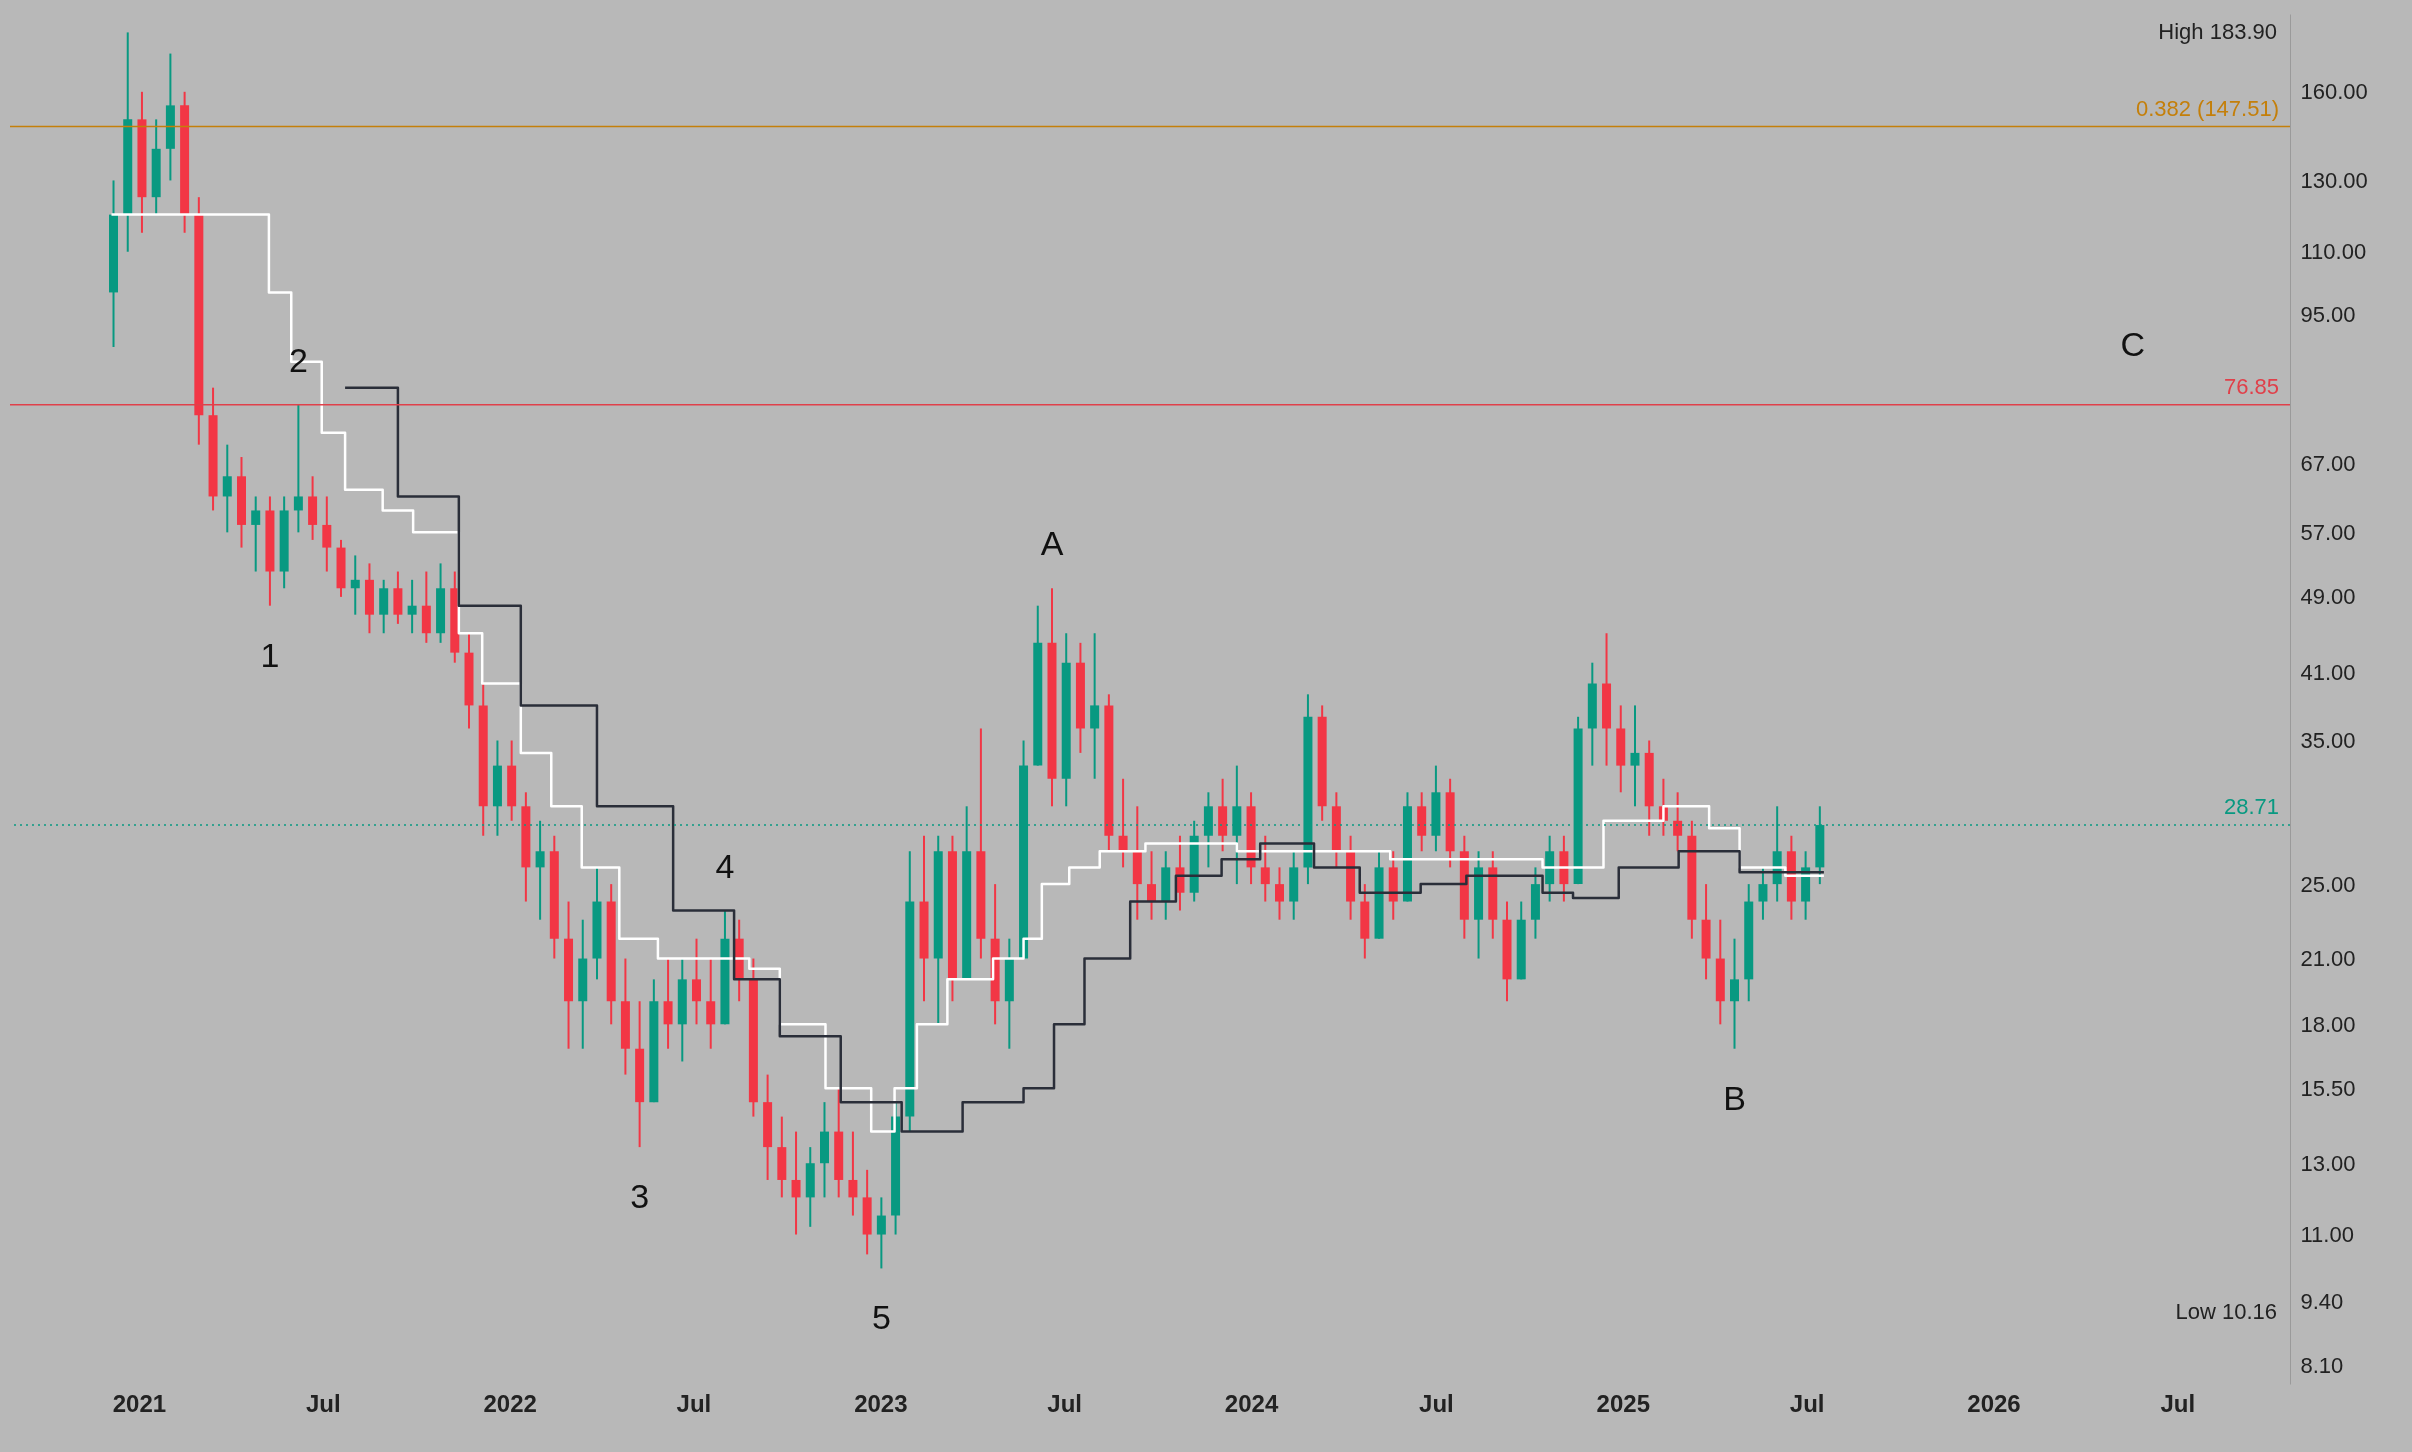 The image size is (2412, 1452). I want to click on y-tick-label: 41.00, so click(2328, 673).